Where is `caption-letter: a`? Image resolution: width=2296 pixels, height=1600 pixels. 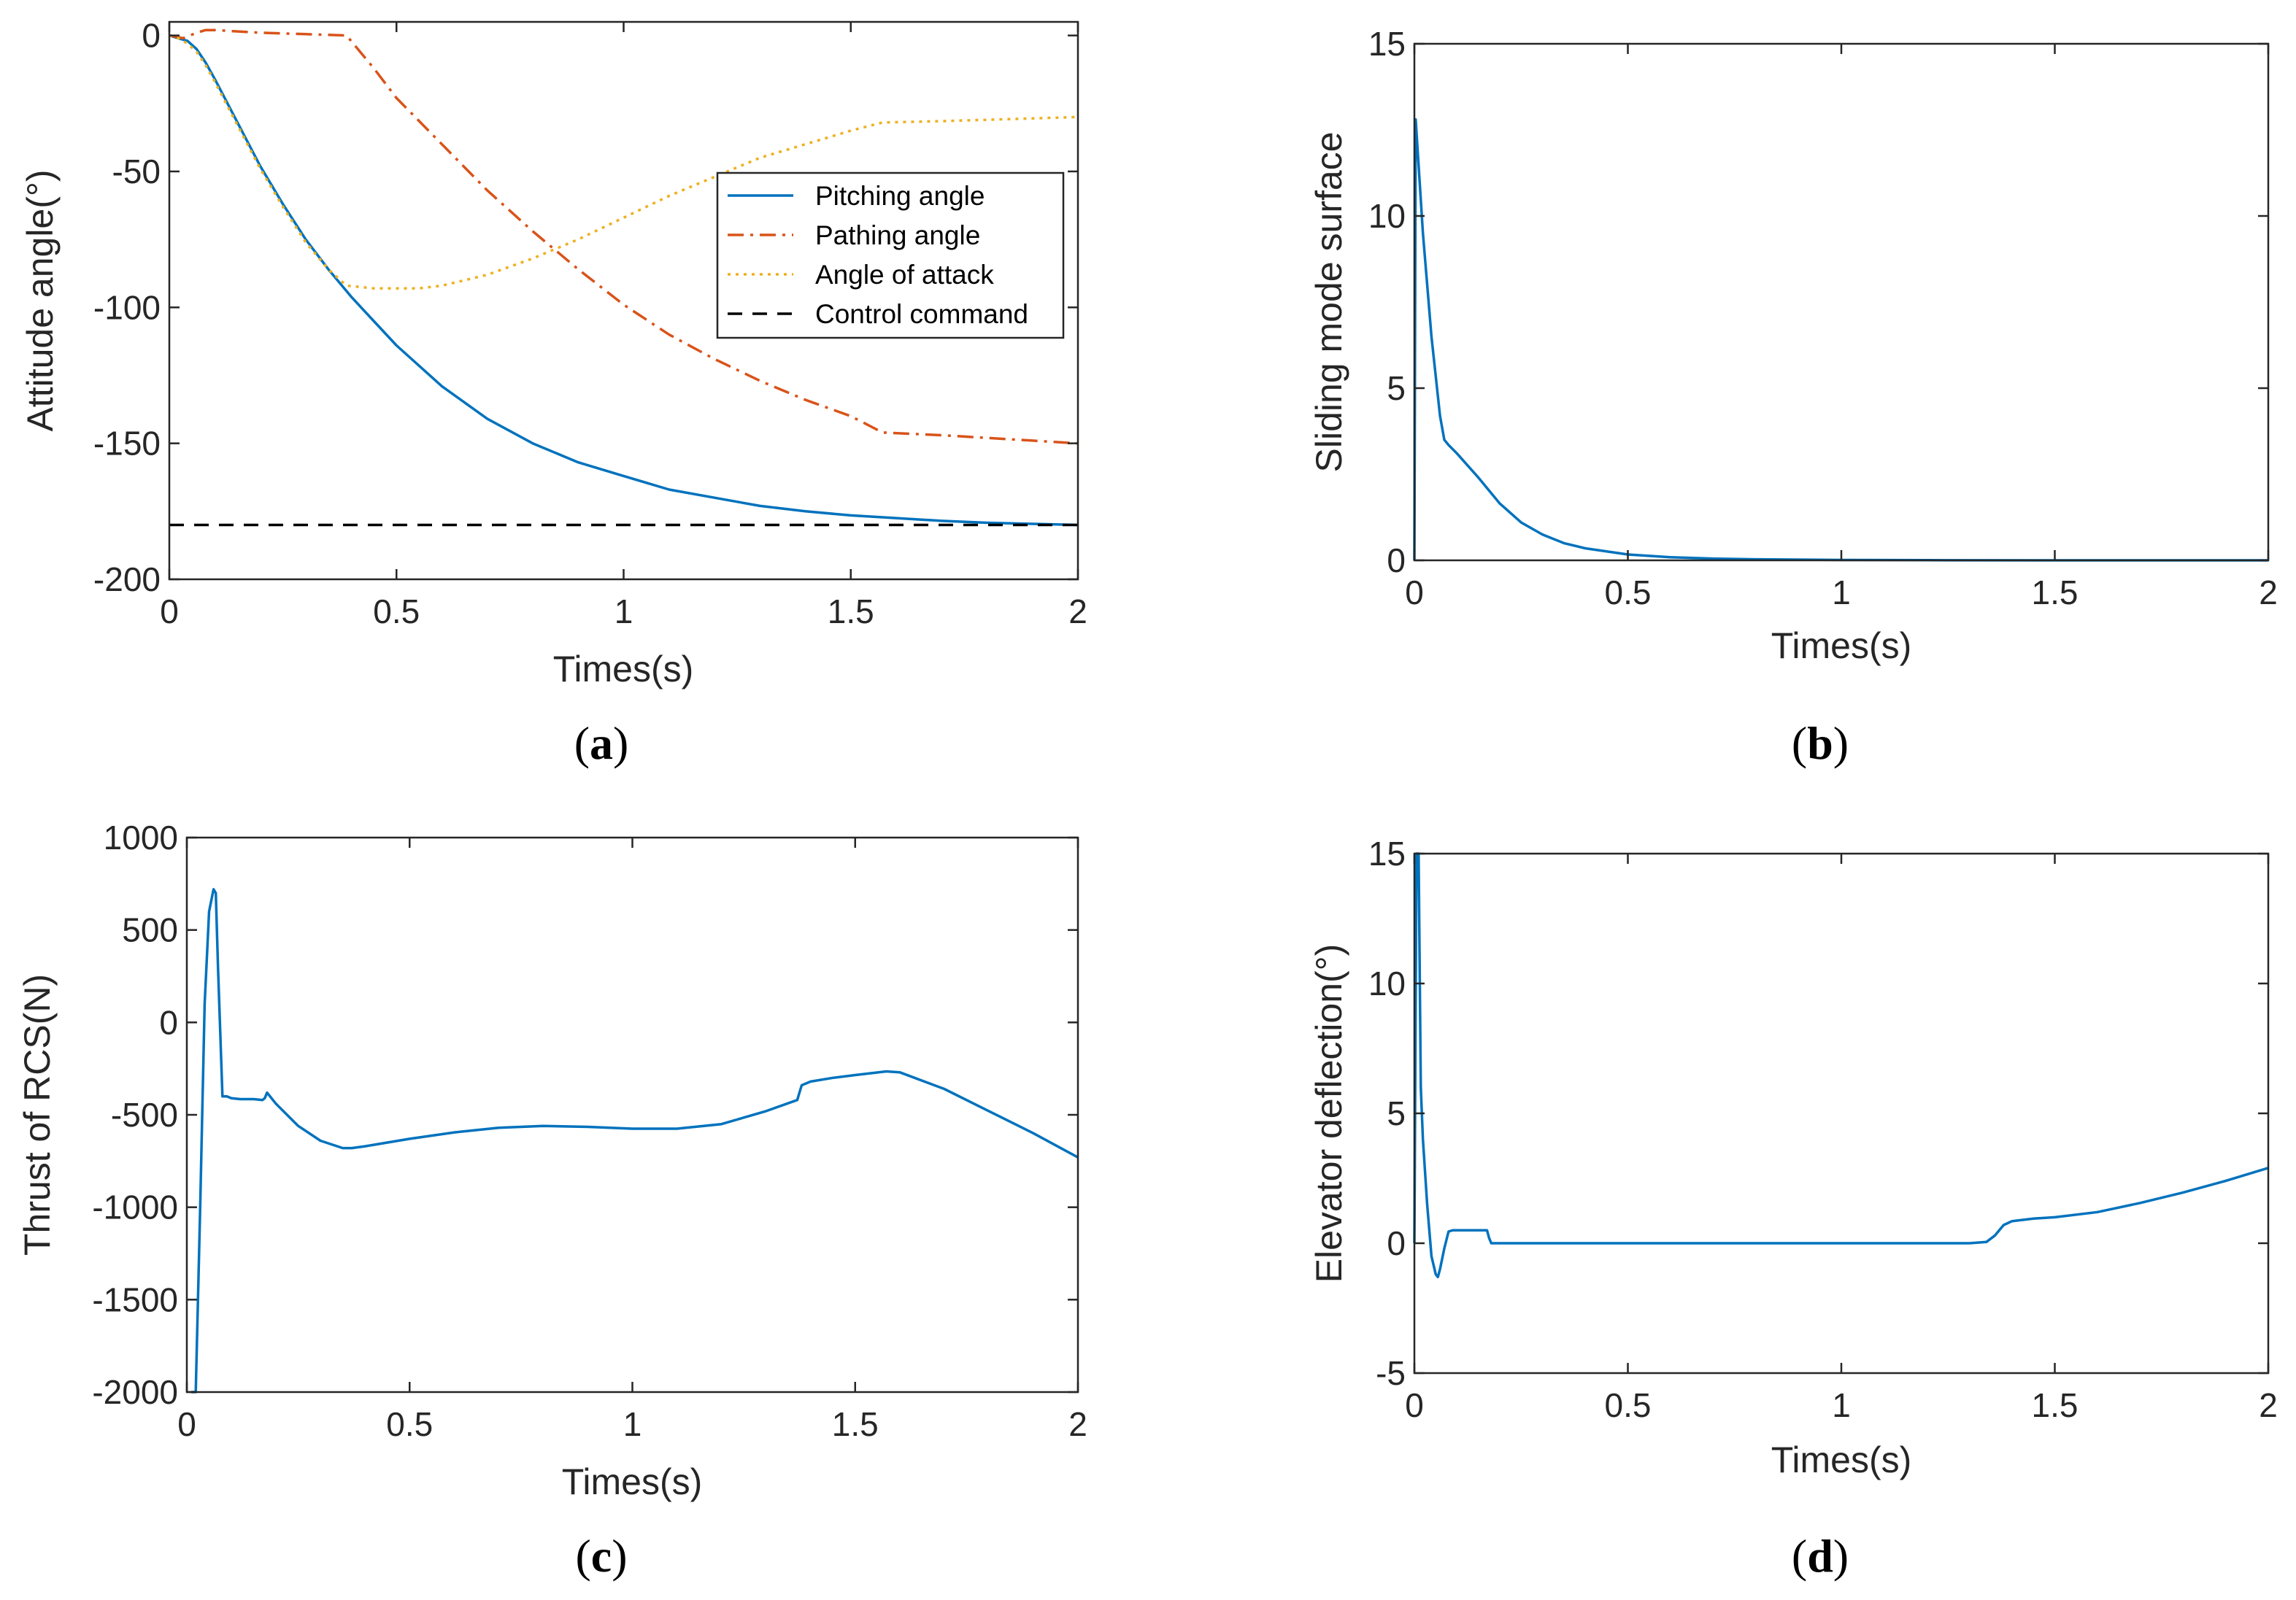
caption-letter: a is located at coordinates (601, 743).